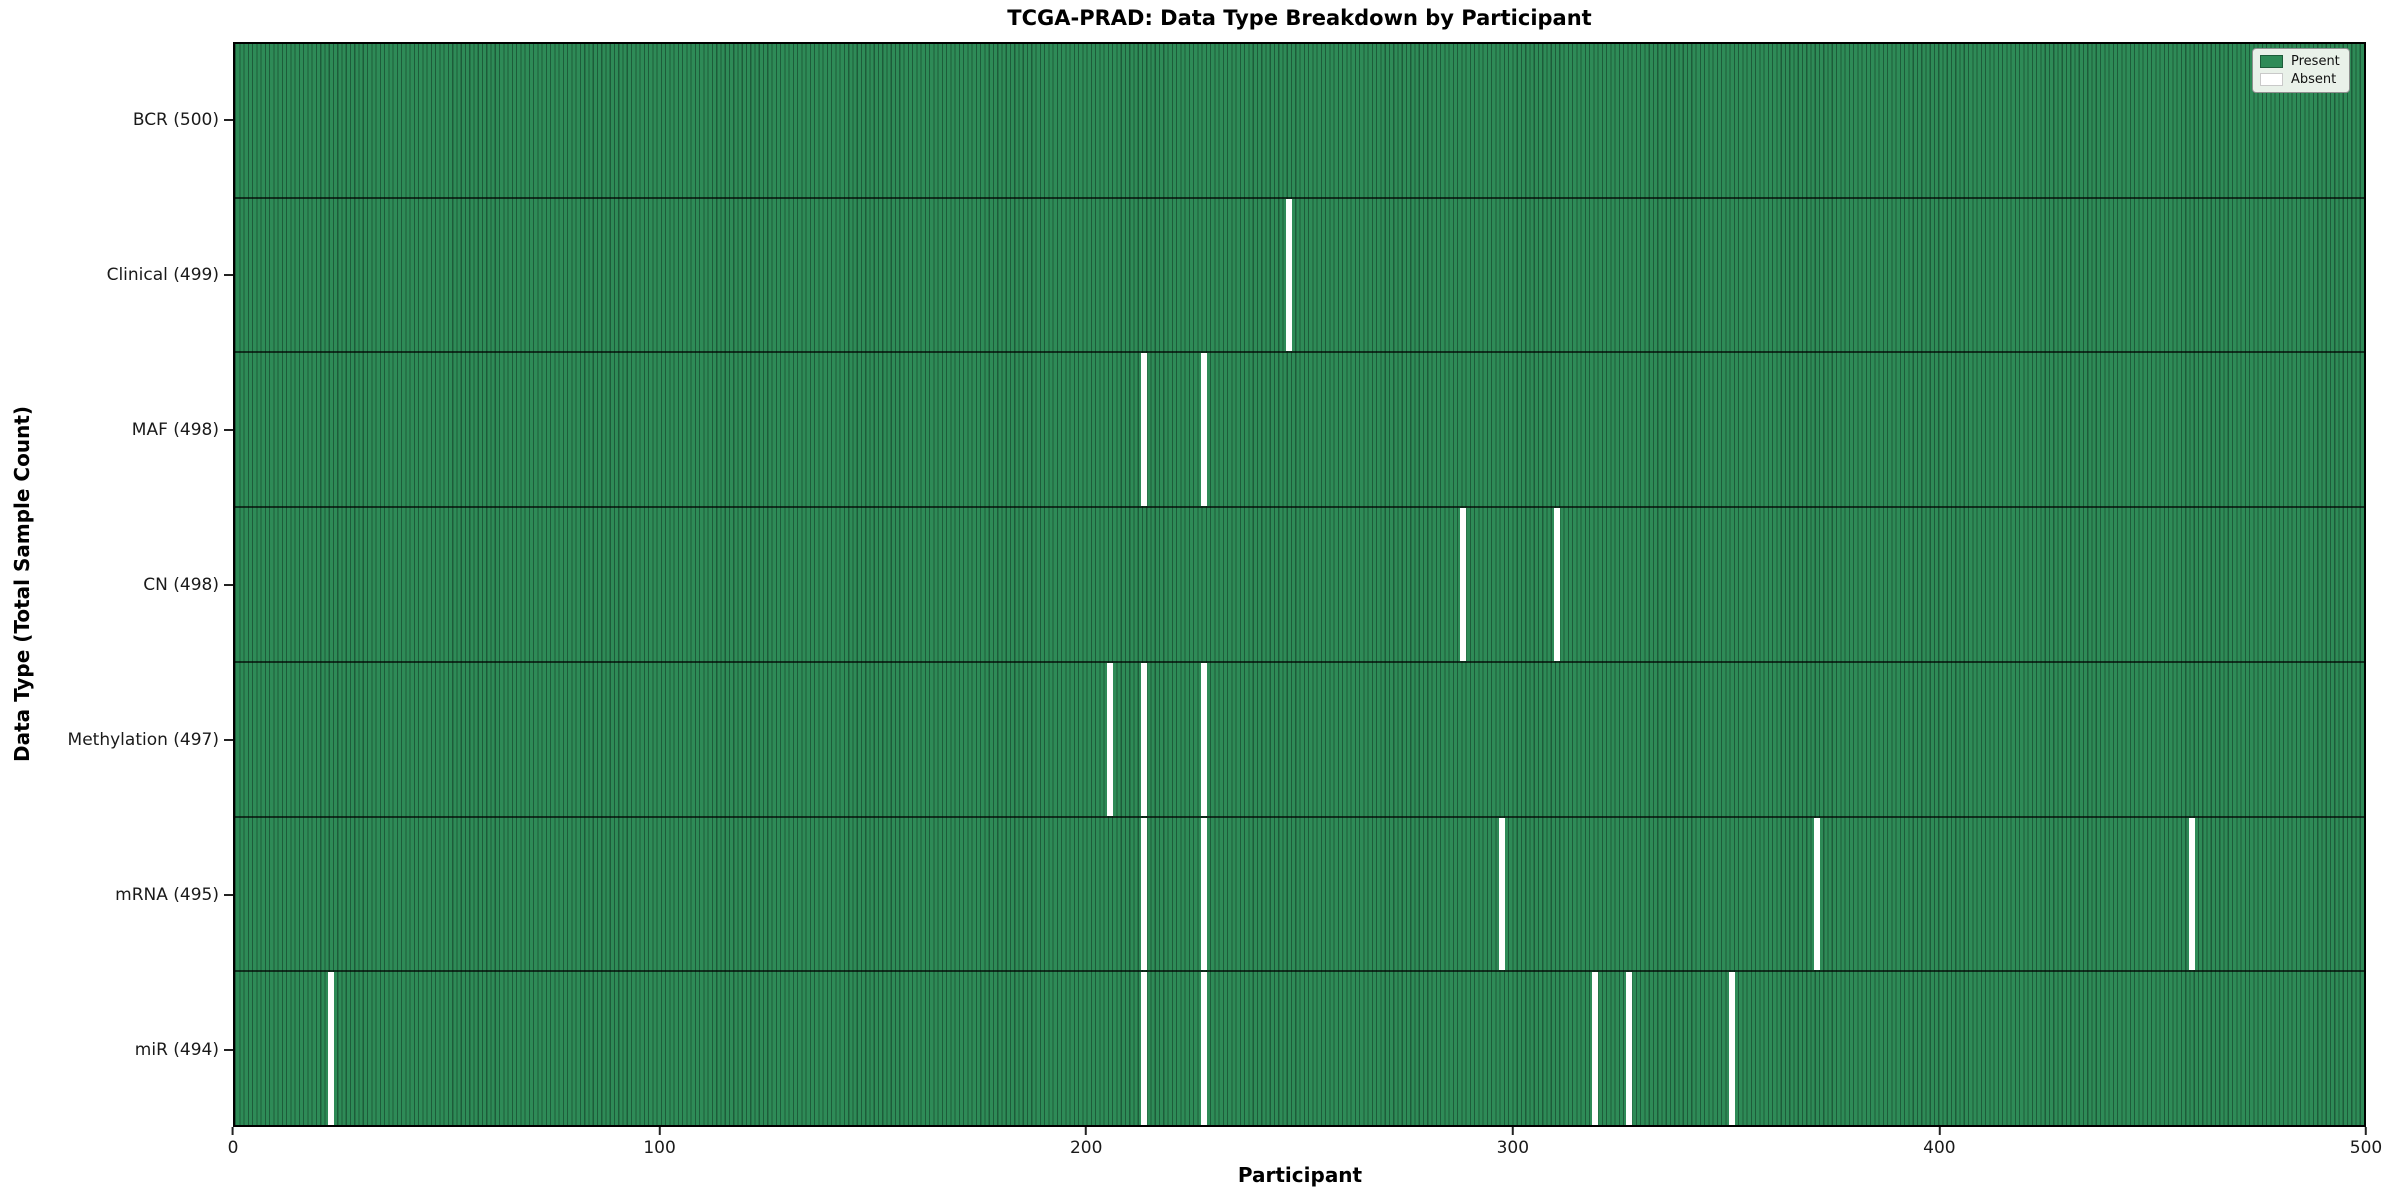  I want to click on x-tick-400: 400, so click(1939, 1142).